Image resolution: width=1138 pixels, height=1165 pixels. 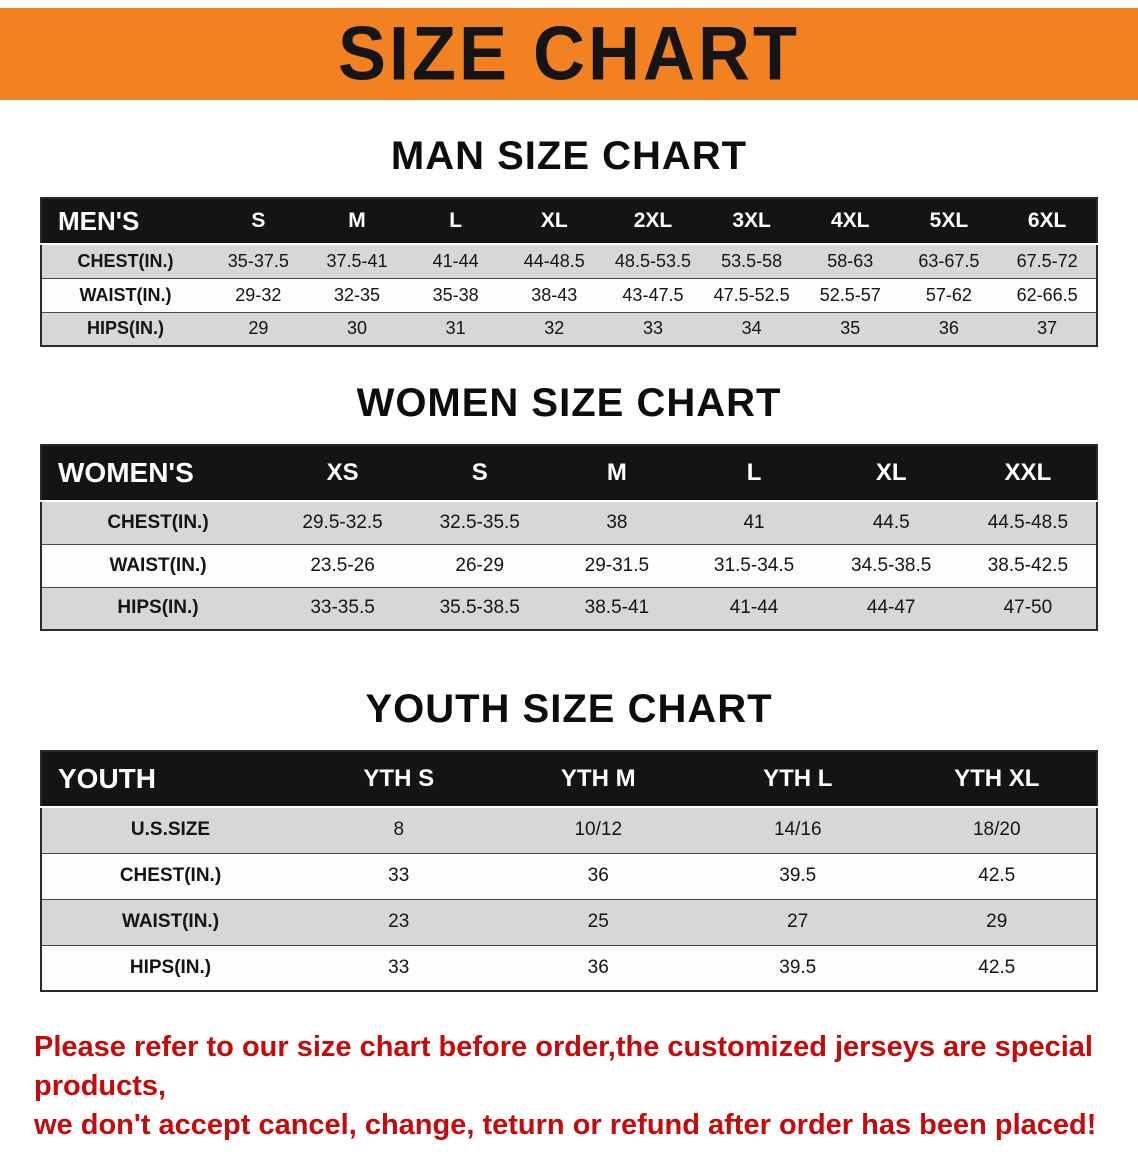 What do you see at coordinates (751, 294) in the screenshot?
I see `size-value-cell: 47.5-52.5` at bounding box center [751, 294].